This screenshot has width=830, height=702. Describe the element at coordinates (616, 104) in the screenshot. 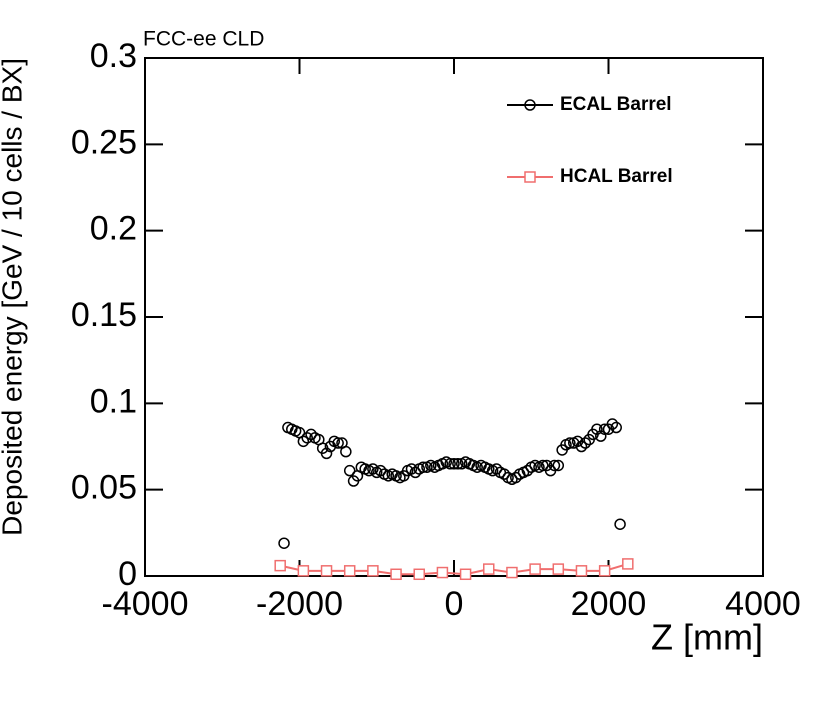

I see `legend-label: ECAL Barrel` at that location.